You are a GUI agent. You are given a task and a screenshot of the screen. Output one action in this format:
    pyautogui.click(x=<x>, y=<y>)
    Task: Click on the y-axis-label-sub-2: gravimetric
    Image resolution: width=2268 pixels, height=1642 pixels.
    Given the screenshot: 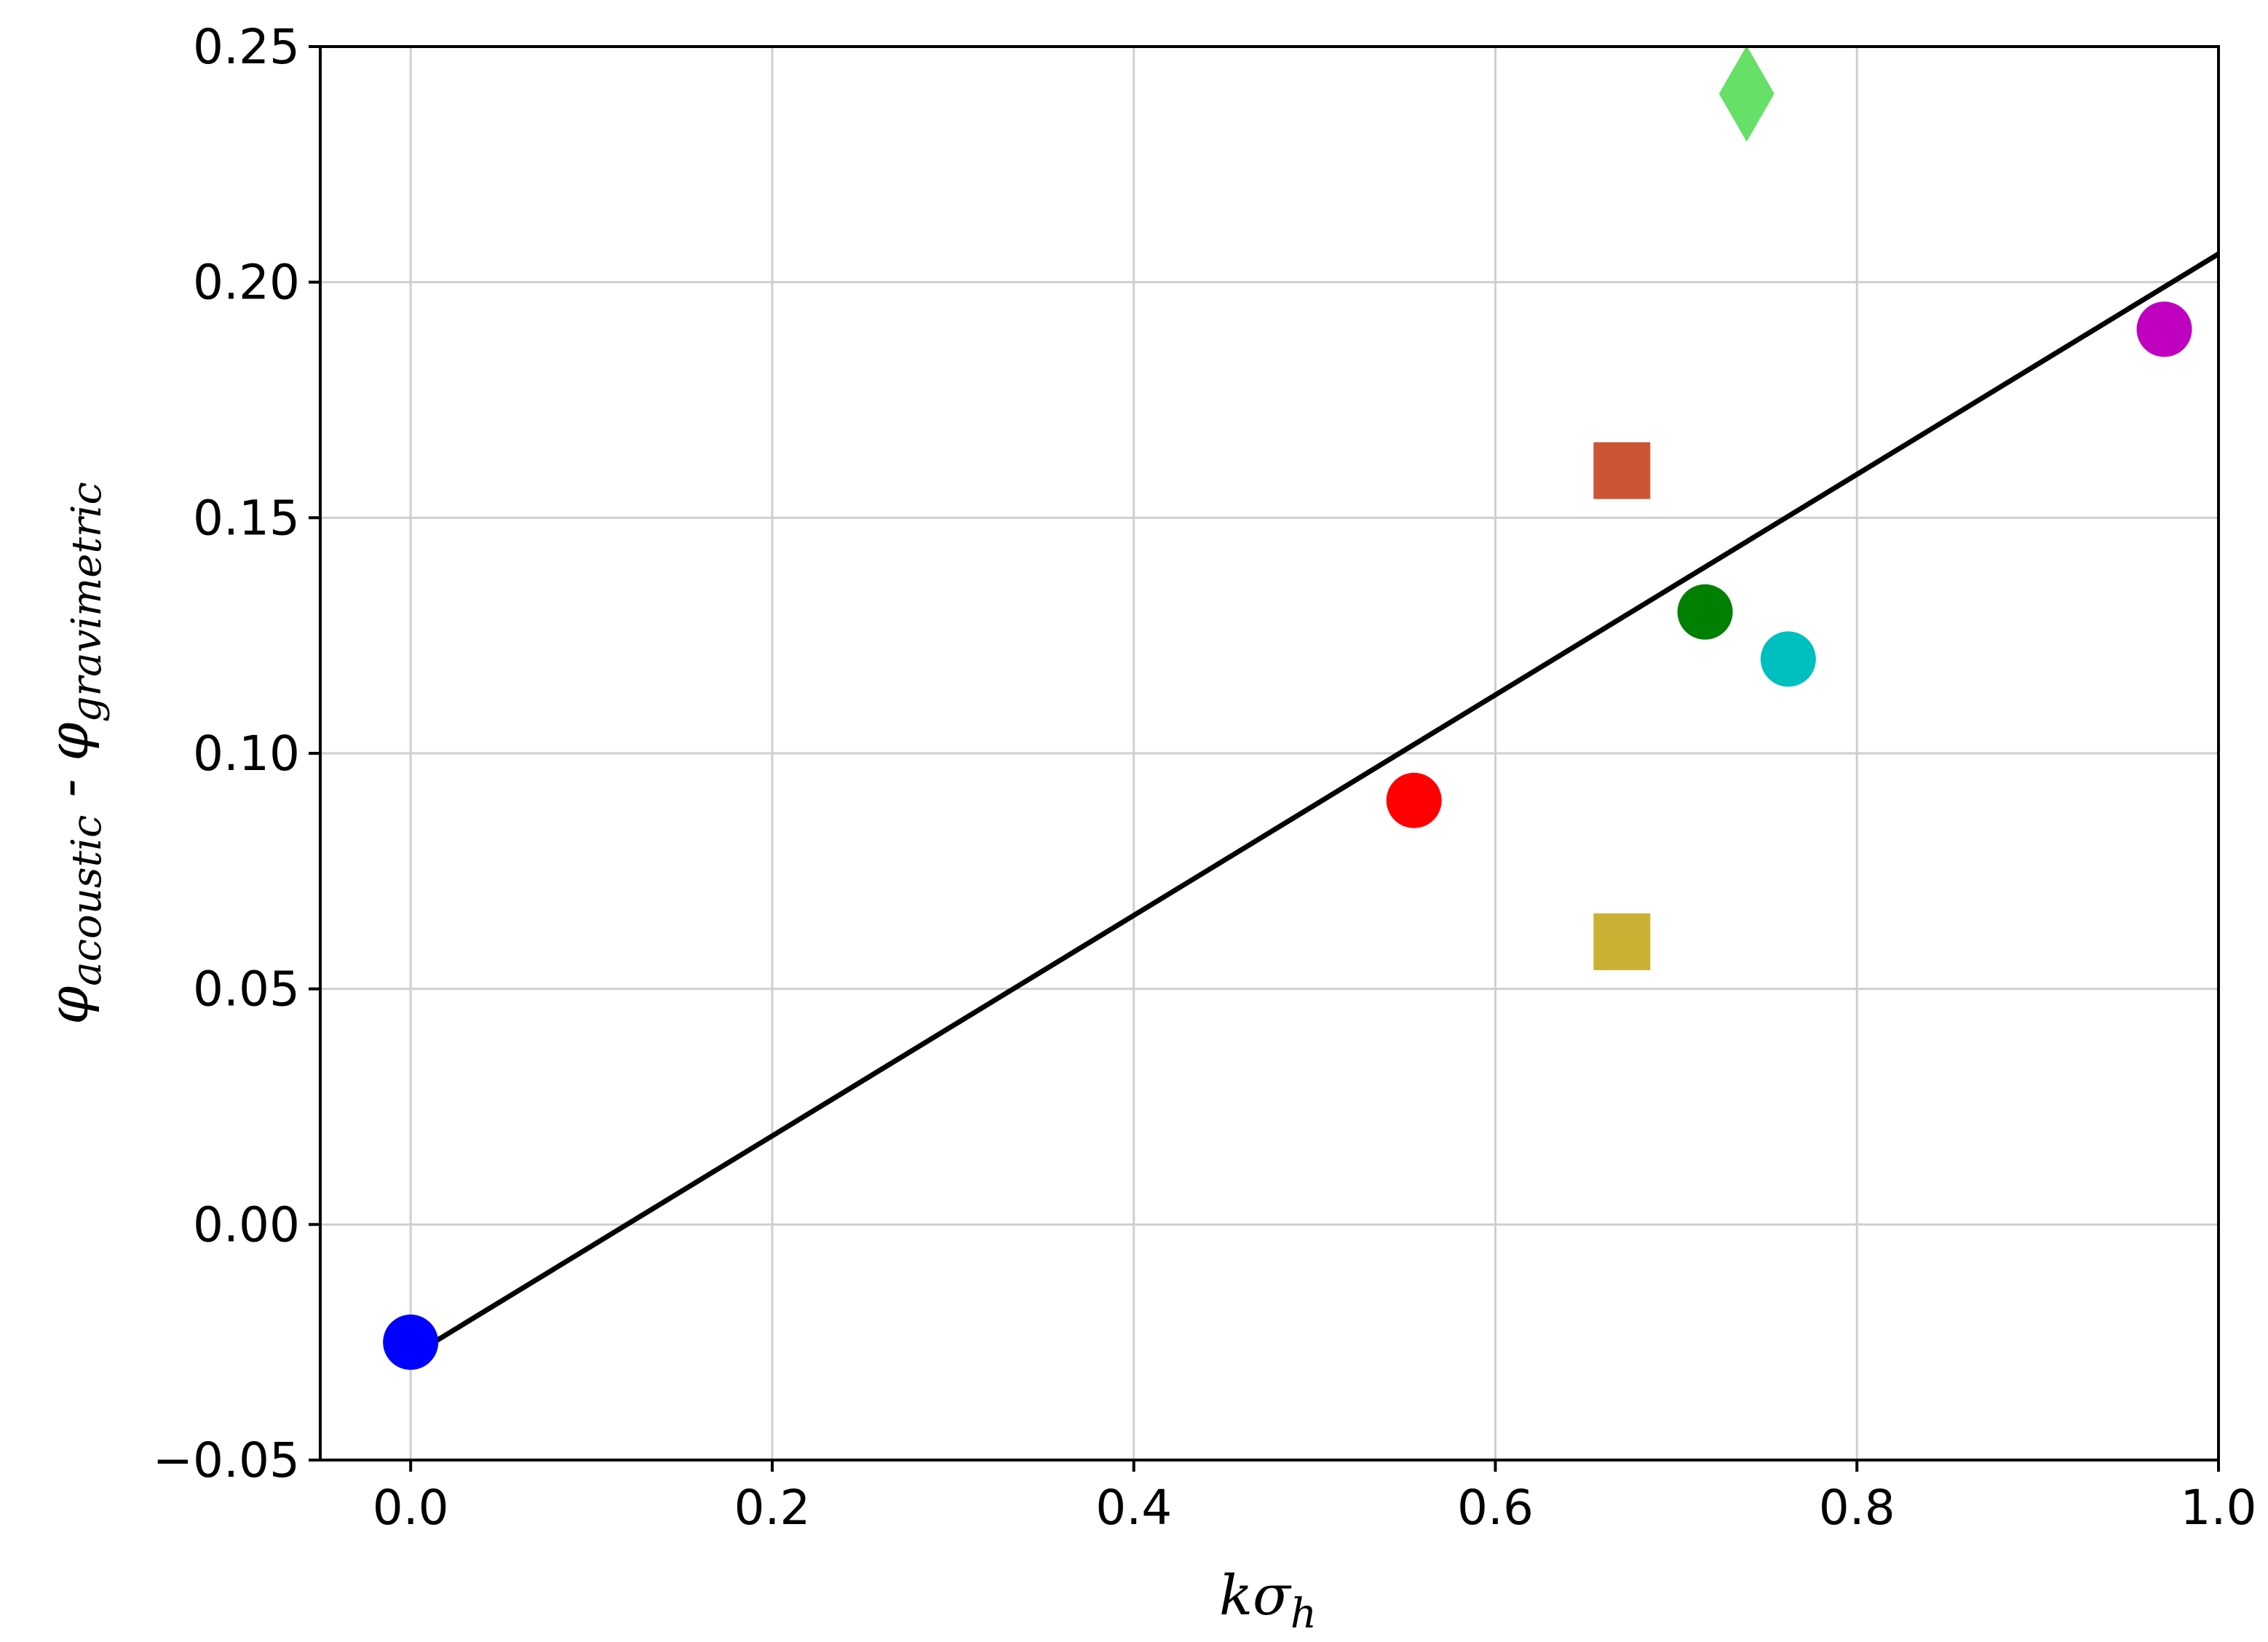 What is the action you would take?
    pyautogui.click(x=87, y=602)
    